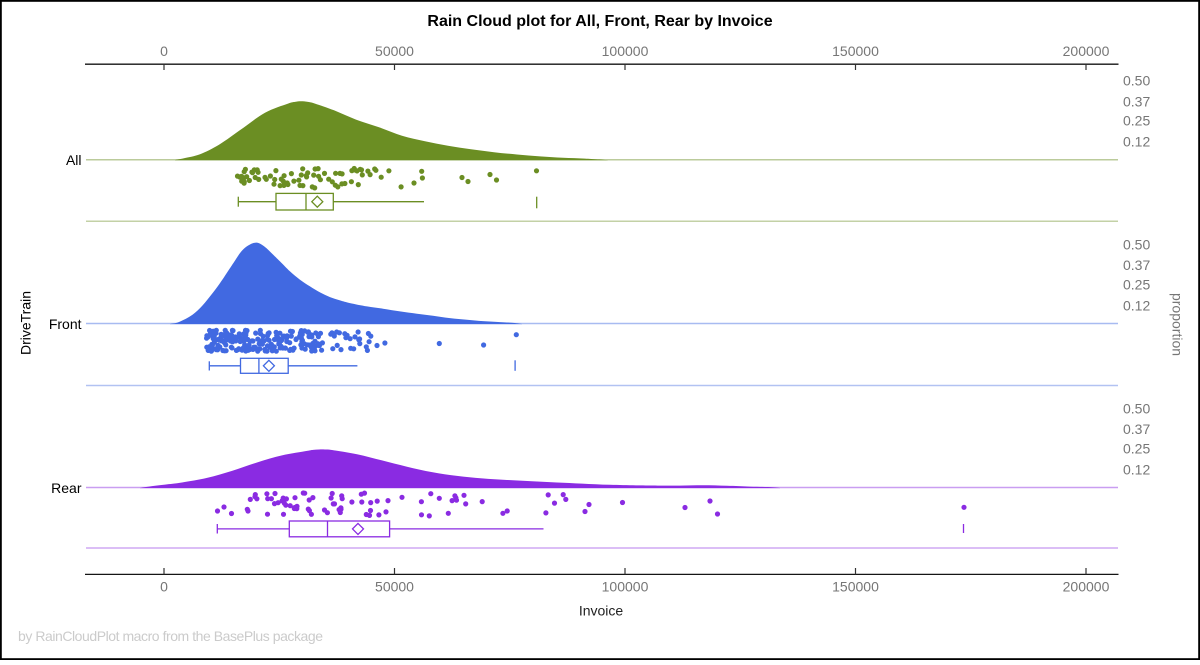 The width and height of the screenshot is (1200, 665). Describe the element at coordinates (1178, 324) in the screenshot. I see `svg-text: proportion` at that location.